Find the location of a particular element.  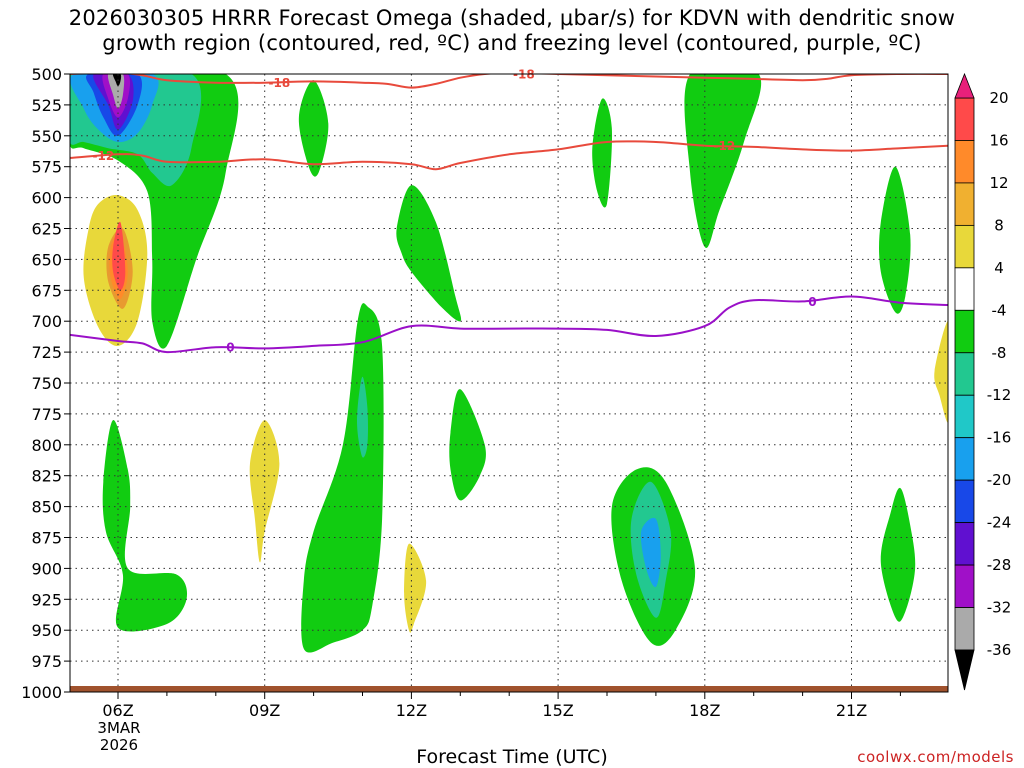

colorbar-label-m32: -32 is located at coordinates (999, 608).